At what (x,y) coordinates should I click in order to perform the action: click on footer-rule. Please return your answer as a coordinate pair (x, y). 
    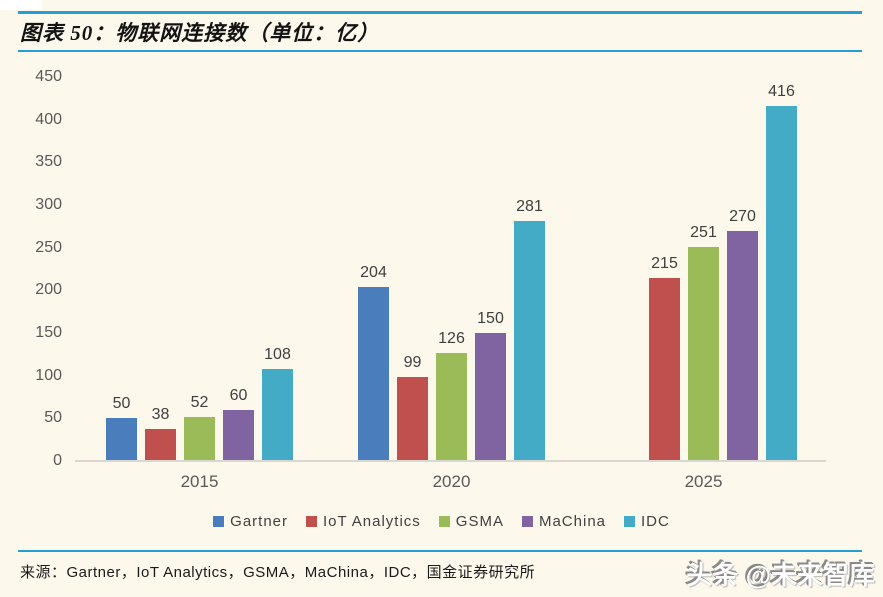
    Looking at the image, I should click on (440, 551).